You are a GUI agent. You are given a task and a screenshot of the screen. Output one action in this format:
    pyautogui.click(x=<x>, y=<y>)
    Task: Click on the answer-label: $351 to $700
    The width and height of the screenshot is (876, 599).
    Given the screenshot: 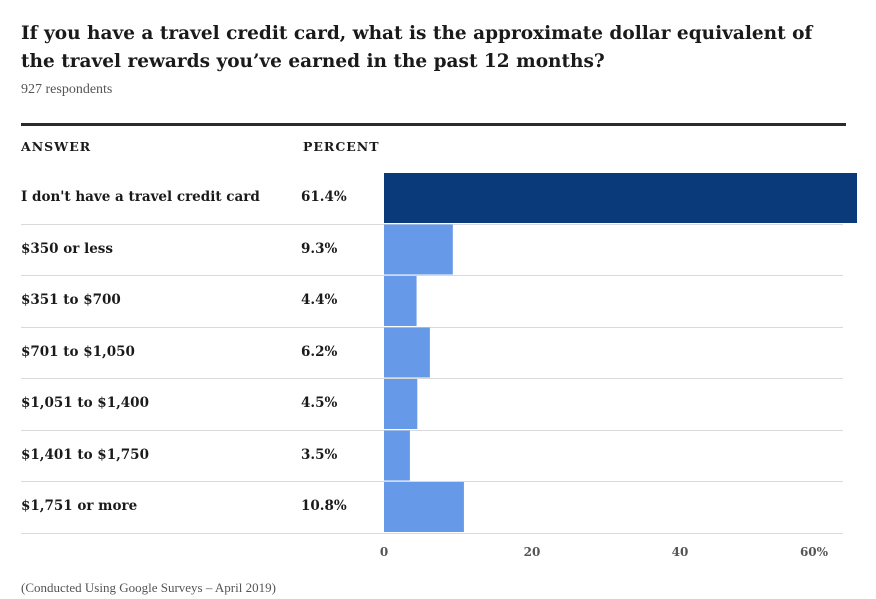 What is the action you would take?
    pyautogui.click(x=71, y=300)
    